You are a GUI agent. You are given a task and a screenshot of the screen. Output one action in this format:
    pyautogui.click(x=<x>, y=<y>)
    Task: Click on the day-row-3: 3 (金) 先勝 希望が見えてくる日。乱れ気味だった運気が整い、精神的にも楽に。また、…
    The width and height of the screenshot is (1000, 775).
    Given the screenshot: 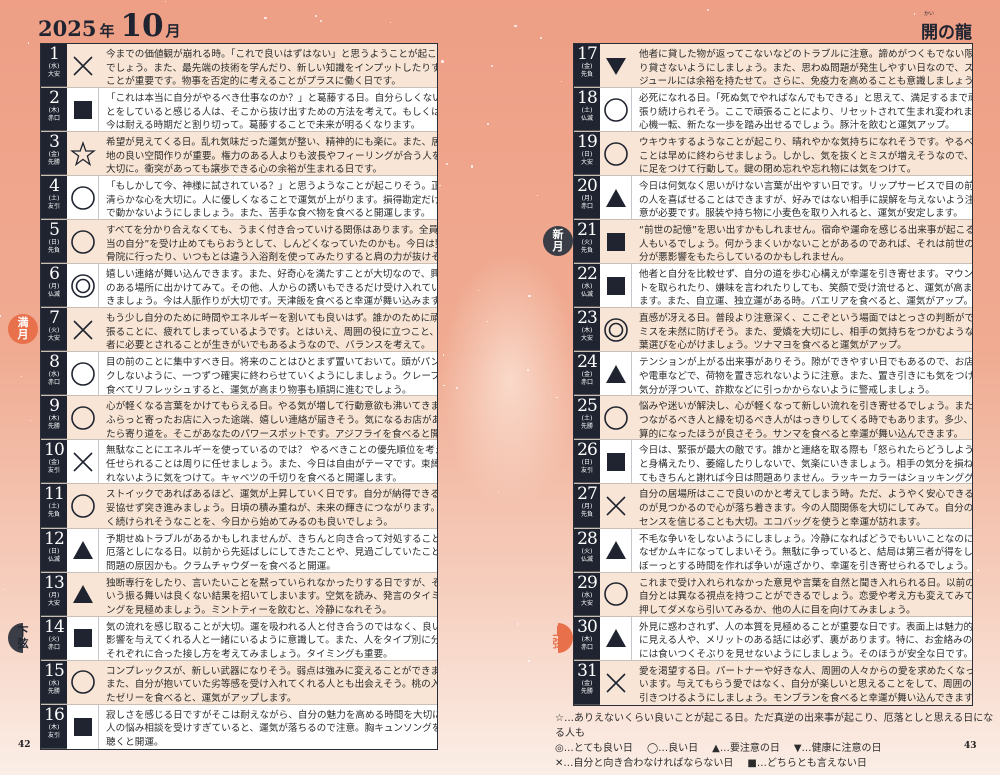 What is the action you would take?
    pyautogui.click(x=239, y=154)
    